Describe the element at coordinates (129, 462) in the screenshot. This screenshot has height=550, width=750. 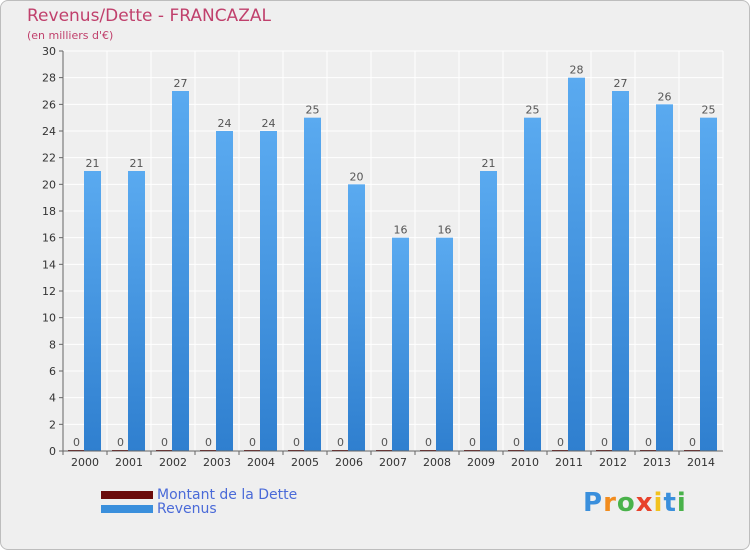
I see `x-tick-label-2001: 2001` at that location.